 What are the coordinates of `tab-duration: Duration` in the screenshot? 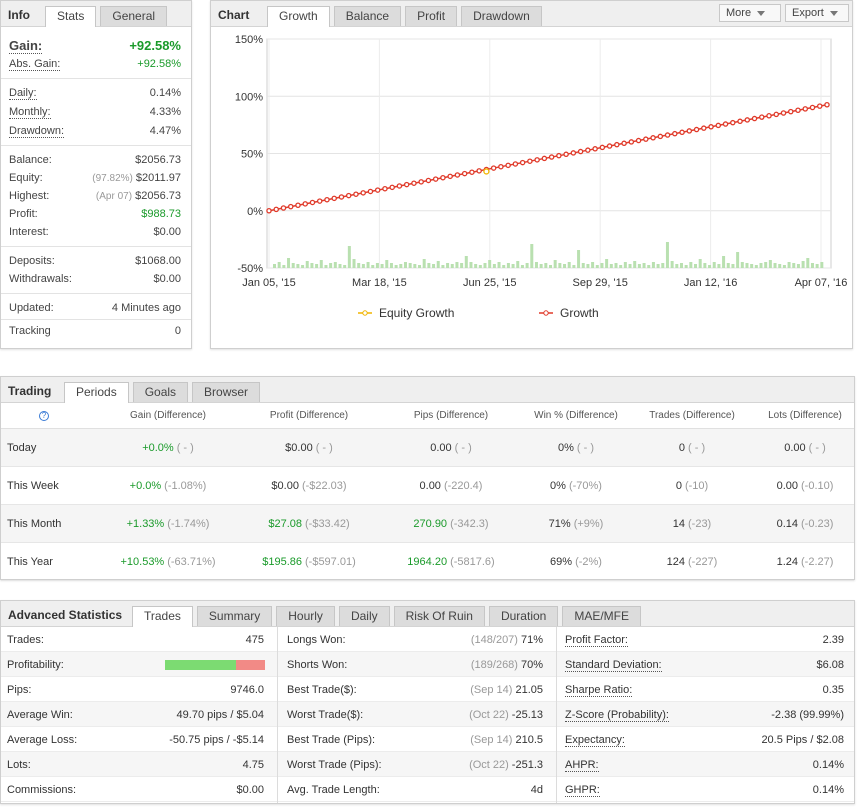 It's located at (523, 616).